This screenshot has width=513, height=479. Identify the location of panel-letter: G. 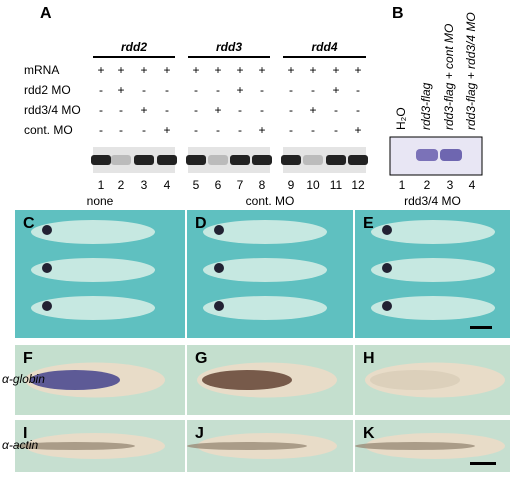
(201, 358).